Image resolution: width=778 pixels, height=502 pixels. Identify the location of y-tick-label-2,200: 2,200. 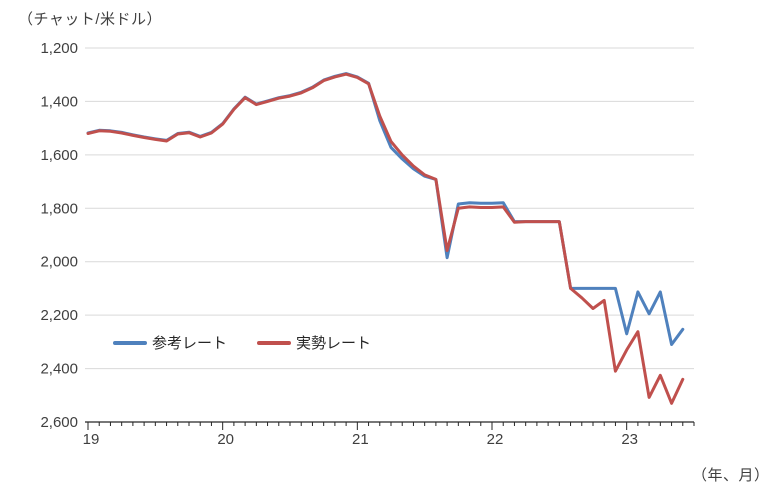
(59, 315).